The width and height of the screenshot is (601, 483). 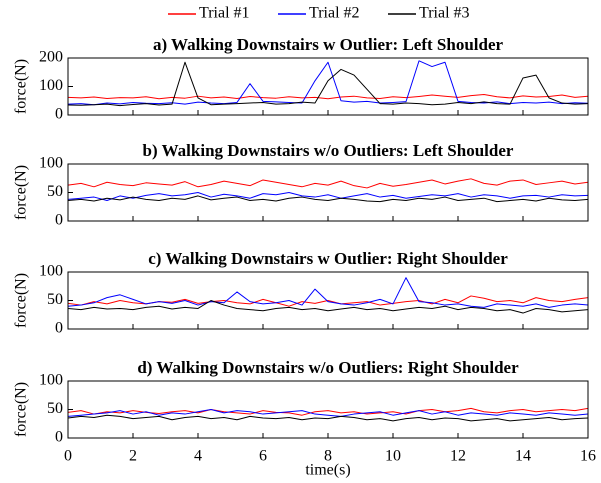 What do you see at coordinates (588, 456) in the screenshot?
I see `x-tick-label: 16` at bounding box center [588, 456].